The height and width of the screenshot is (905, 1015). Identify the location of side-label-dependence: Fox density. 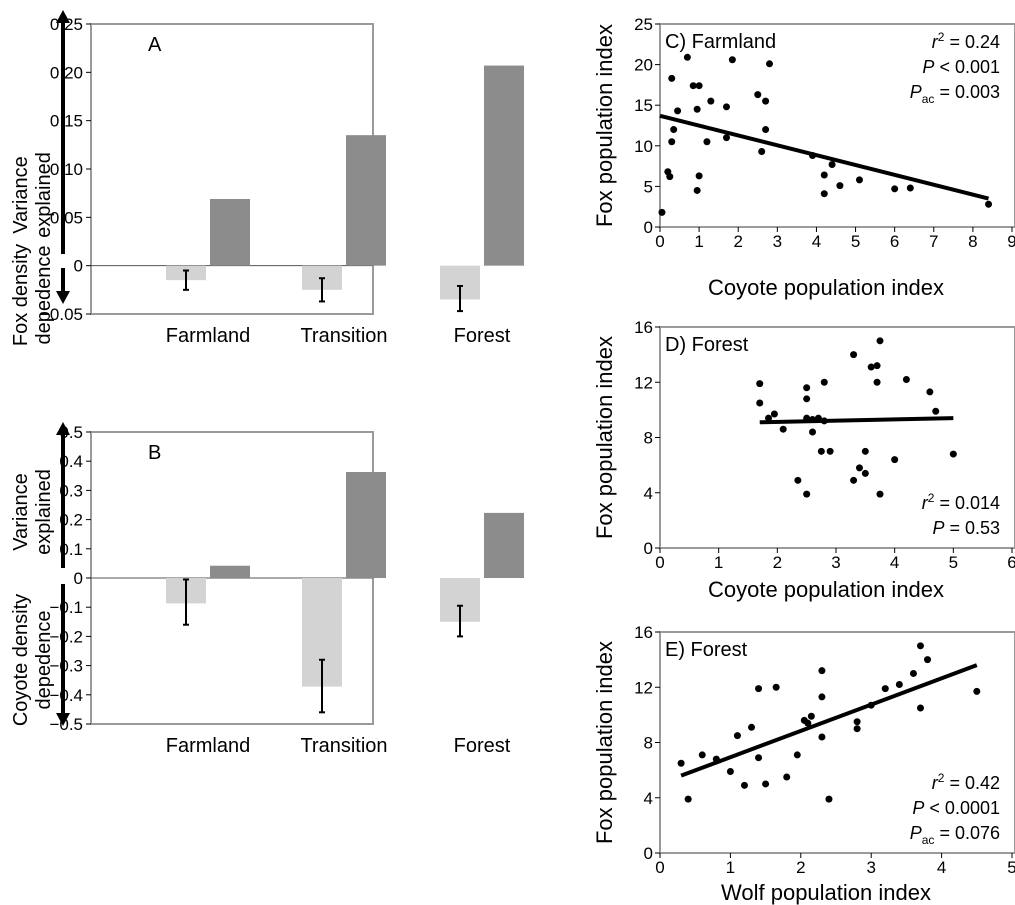
(21, 295).